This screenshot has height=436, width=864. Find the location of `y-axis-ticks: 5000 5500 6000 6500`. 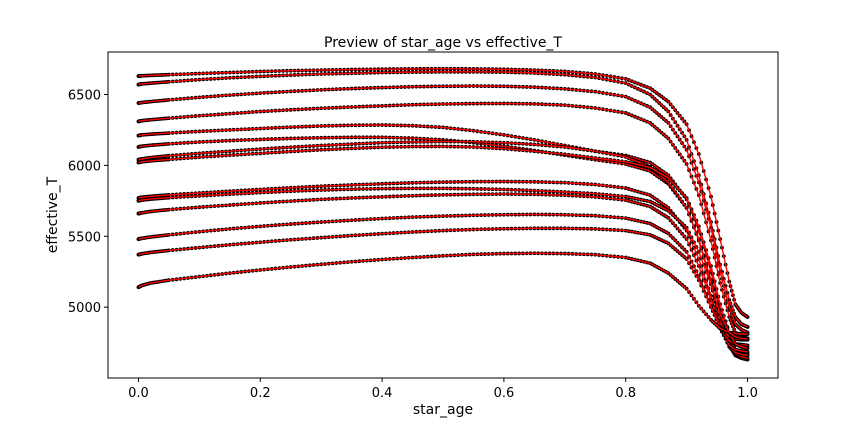

y-axis-ticks: 5000 5500 6000 6500 is located at coordinates (88, 202).